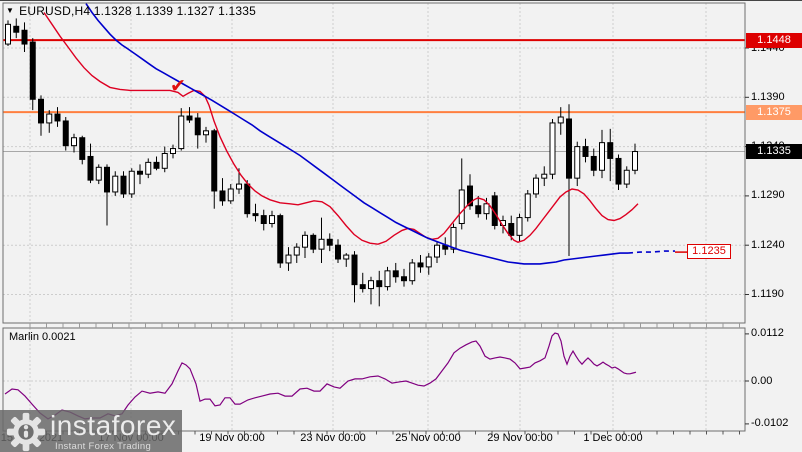 The height and width of the screenshot is (452, 802). What do you see at coordinates (613, 438) in the screenshot?
I see `time-tick-label: 1 Dec 00:00` at bounding box center [613, 438].